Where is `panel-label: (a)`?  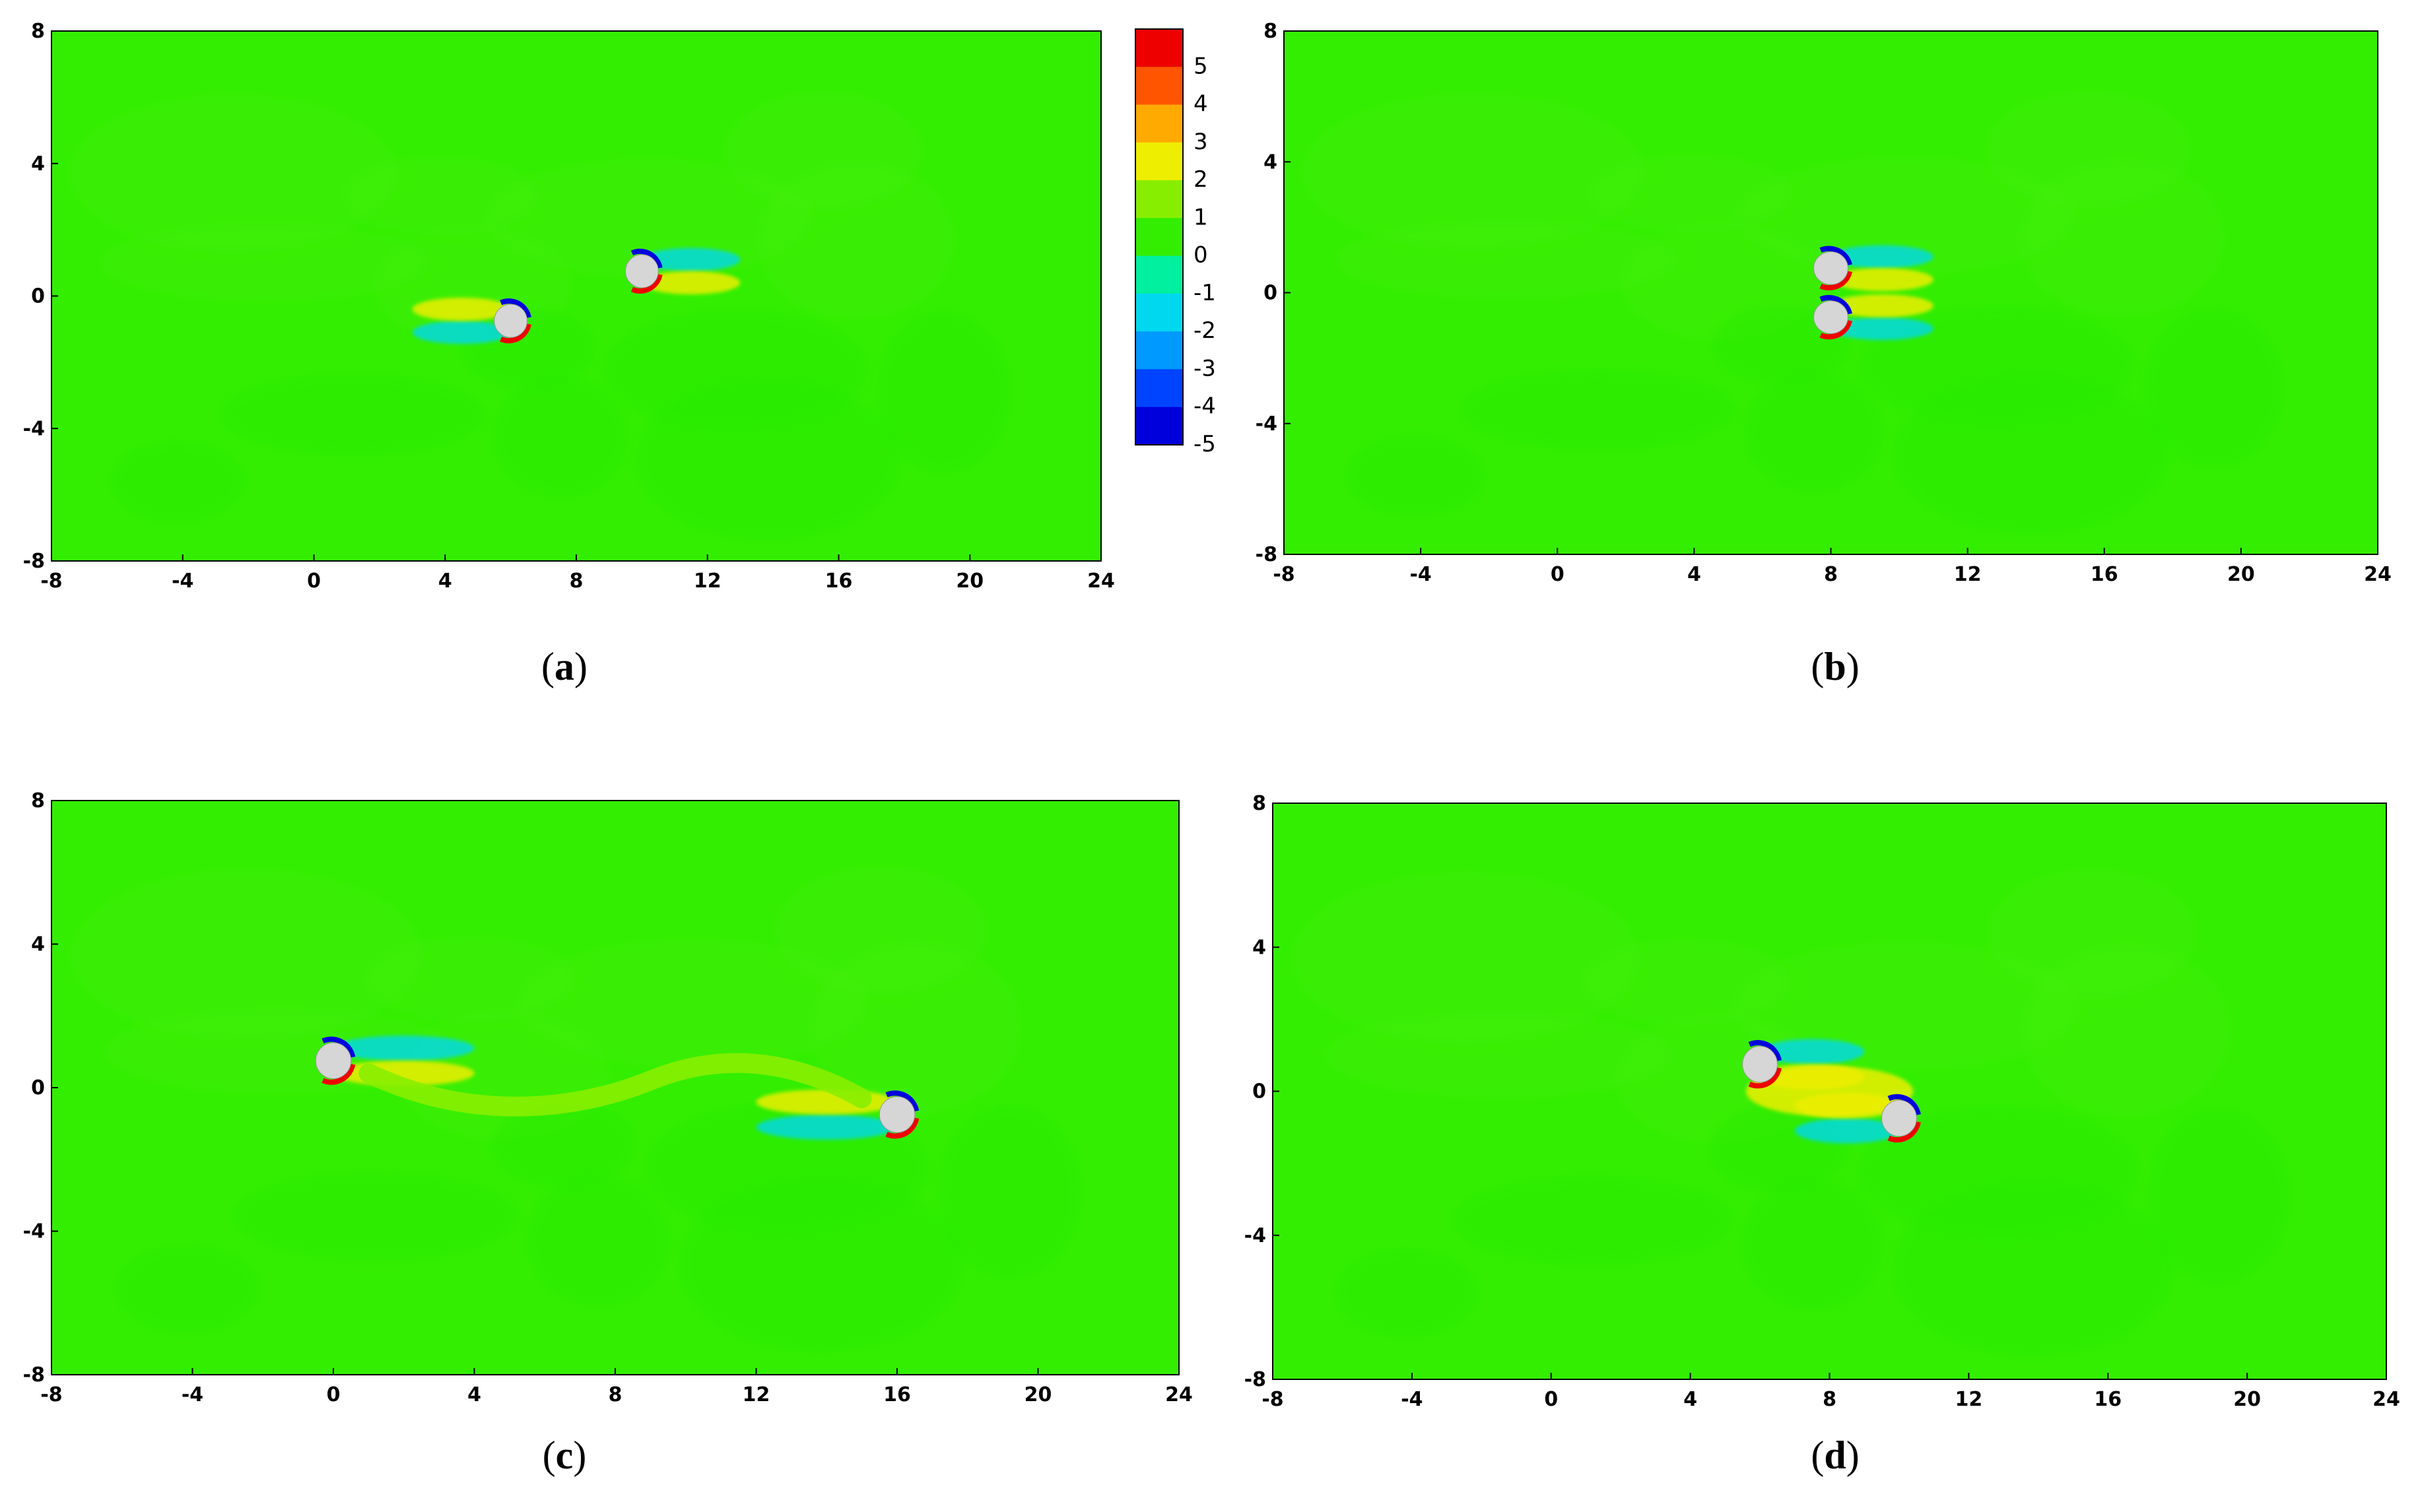 panel-label: (a) is located at coordinates (564, 666).